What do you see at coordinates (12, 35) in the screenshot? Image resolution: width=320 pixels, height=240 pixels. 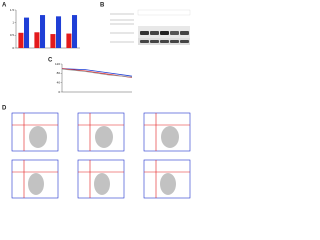 I see `y-tick-label: 0.5` at bounding box center [12, 35].